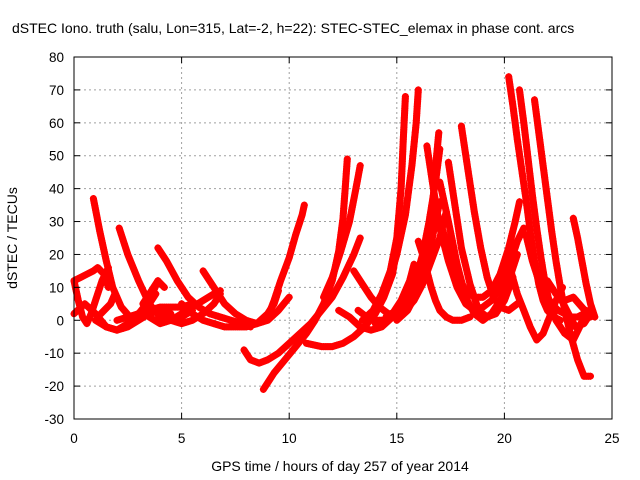  What do you see at coordinates (54, 419) in the screenshot?
I see `y-tick-label: -30` at bounding box center [54, 419].